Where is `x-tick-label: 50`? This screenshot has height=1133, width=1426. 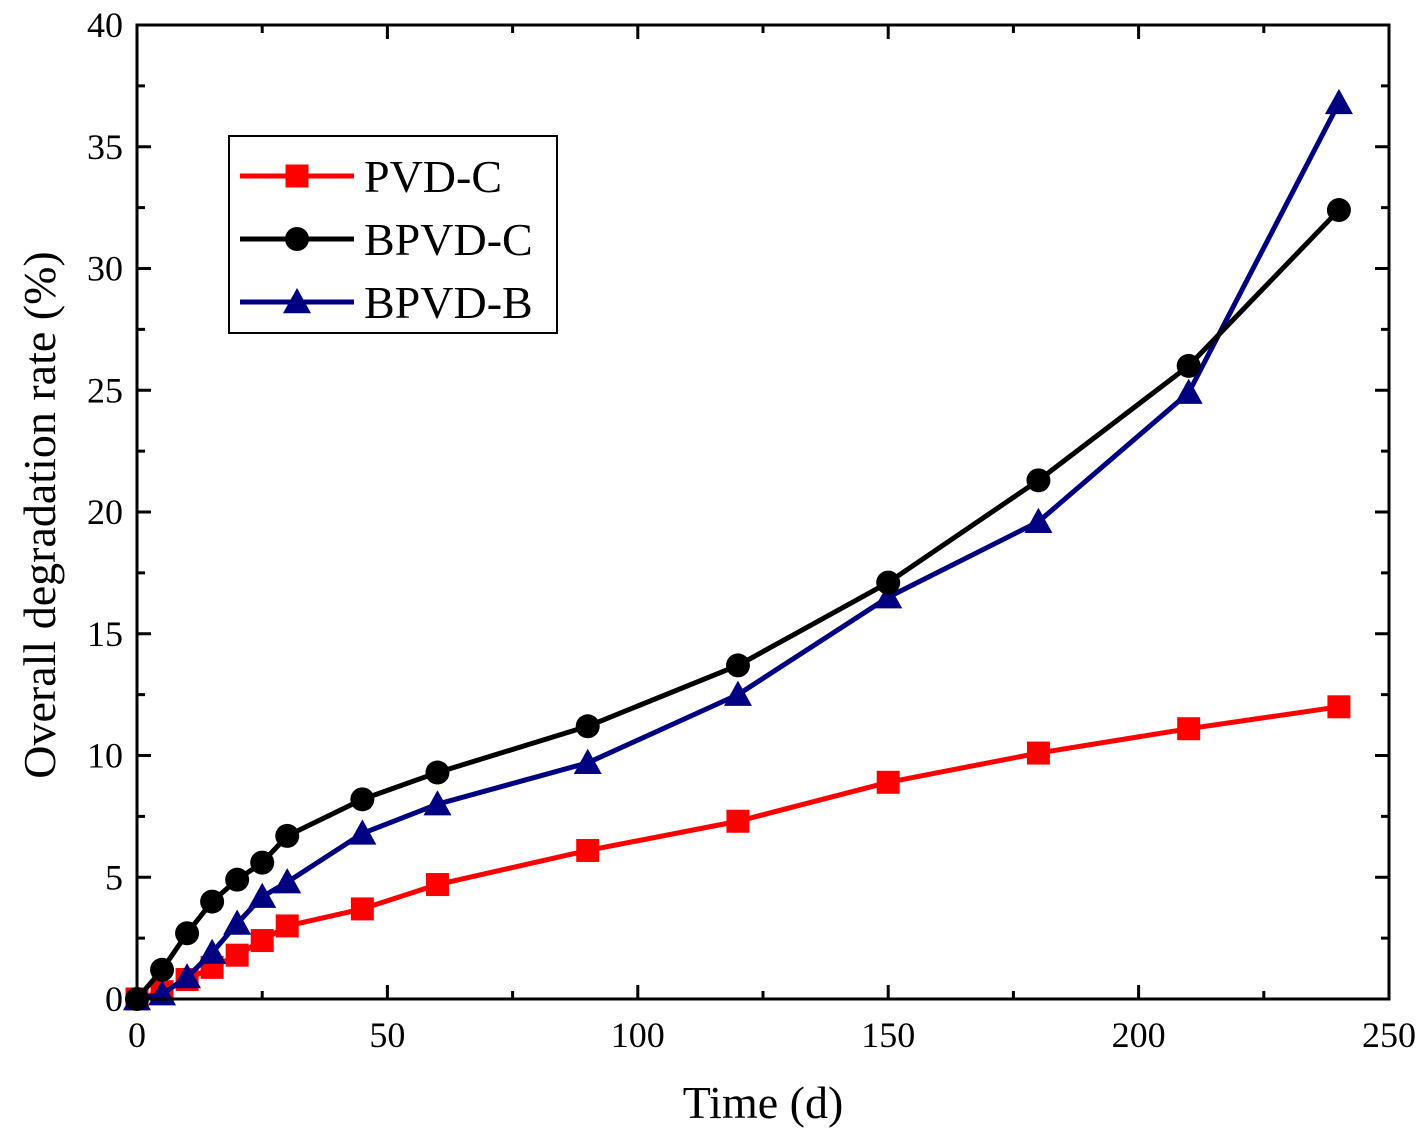
x-tick-label: 50 is located at coordinates (387, 1035).